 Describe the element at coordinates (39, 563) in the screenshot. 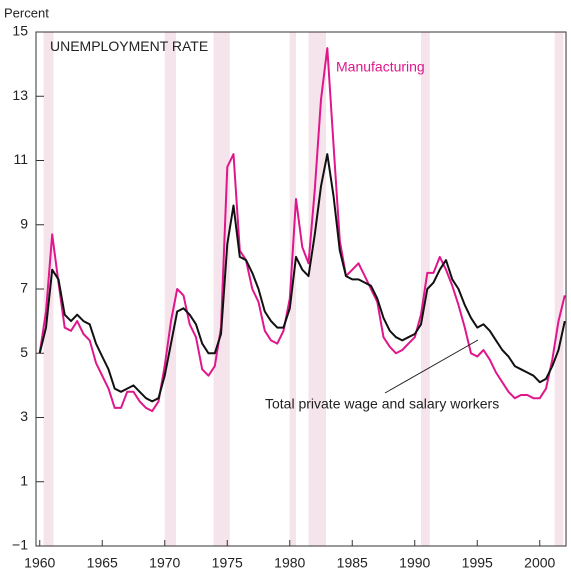

I see `x-tick-label: 1960` at that location.